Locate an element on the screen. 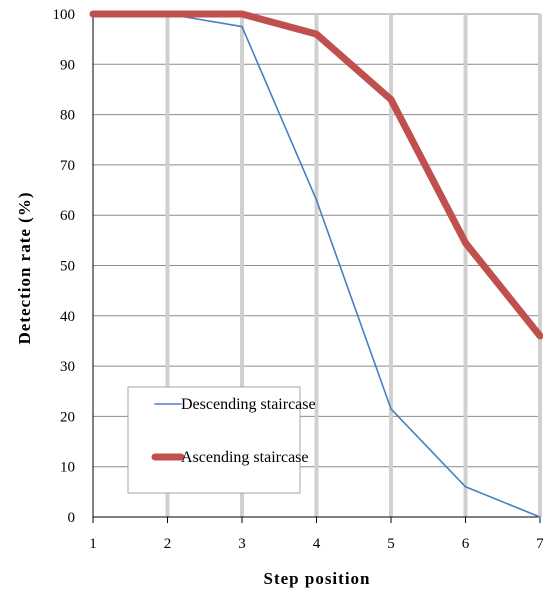 Image resolution: width=543 pixels, height=593 pixels. legend-label-descending: Descending staircase is located at coordinates (248, 404).